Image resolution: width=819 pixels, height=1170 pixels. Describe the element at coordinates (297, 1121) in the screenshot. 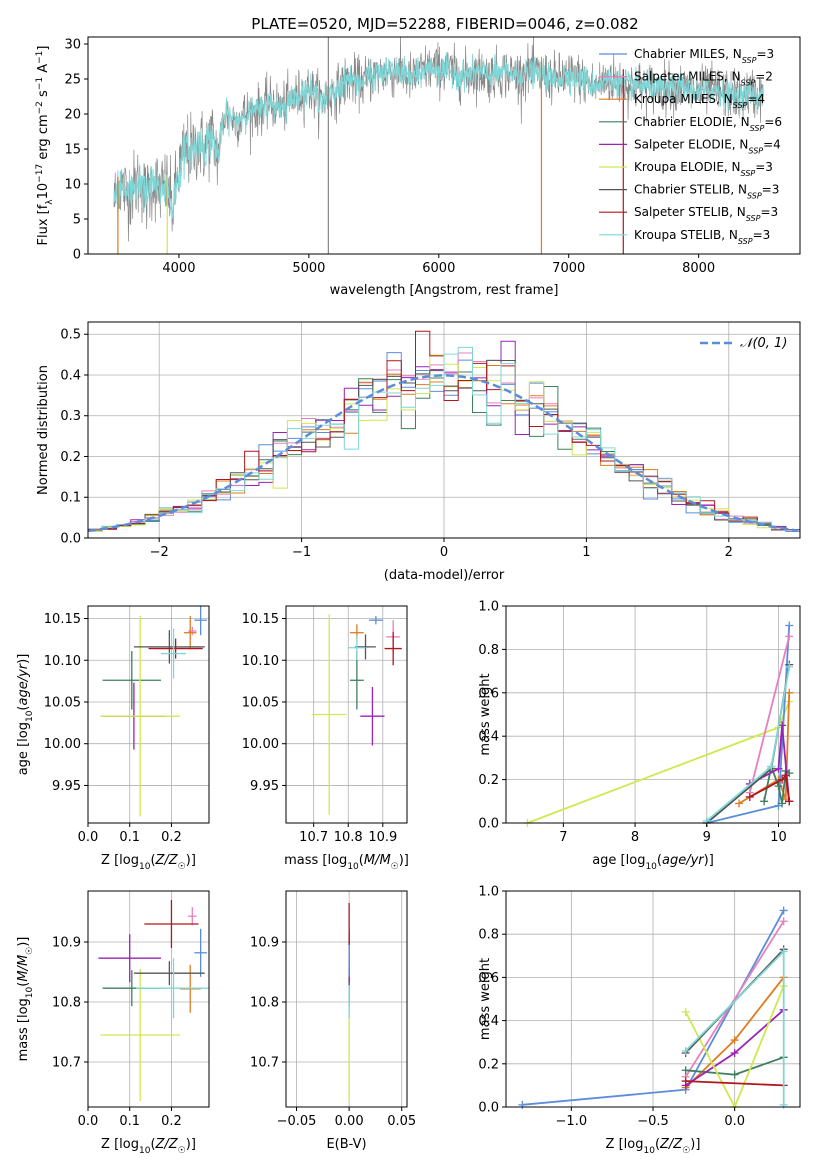

I see `x-tick-label: −0.05` at that location.